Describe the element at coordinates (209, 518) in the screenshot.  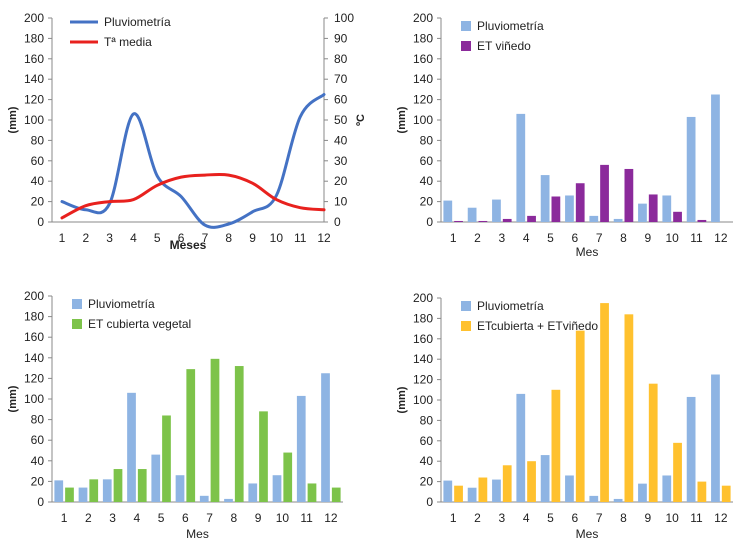
I see `x-tick-label: 7` at that location.